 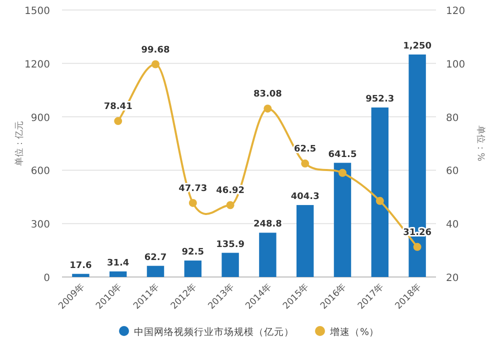 What do you see at coordinates (456, 11) in the screenshot?
I see `y2-tick-label: 120` at bounding box center [456, 11].